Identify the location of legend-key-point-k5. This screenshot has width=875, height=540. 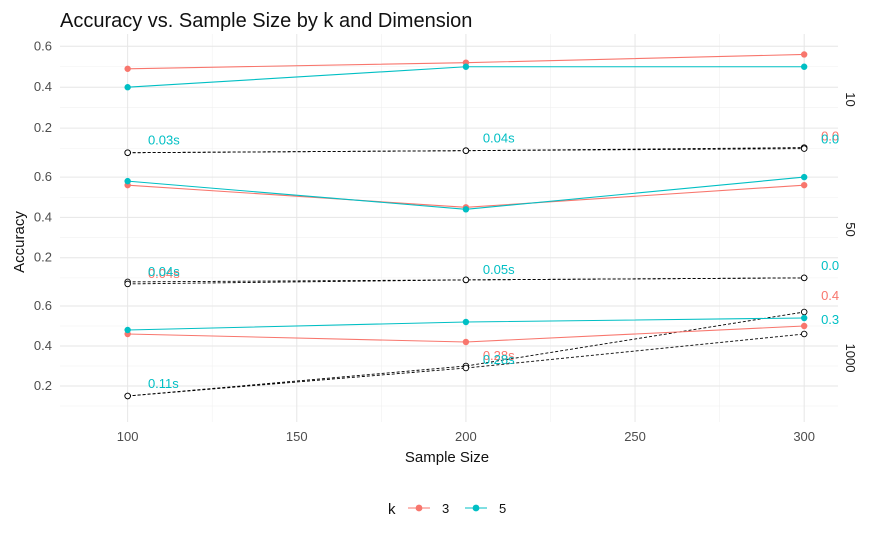
(476, 508).